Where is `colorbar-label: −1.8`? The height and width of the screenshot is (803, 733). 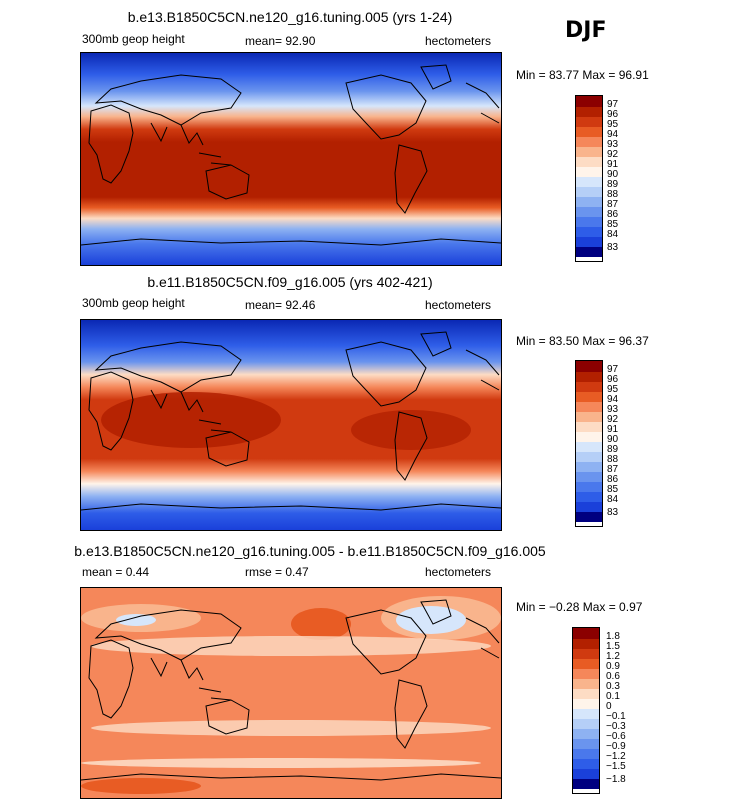 colorbar-label: −1.8 is located at coordinates (616, 779).